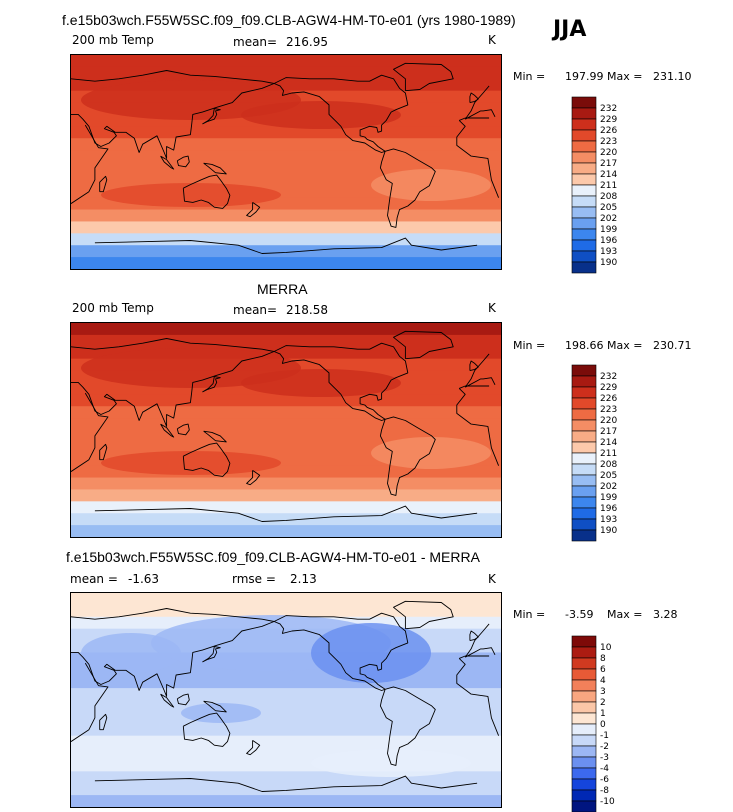 This screenshot has width=733, height=812. I want to click on panel1-colorbar-tick-label: 223, so click(608, 142).